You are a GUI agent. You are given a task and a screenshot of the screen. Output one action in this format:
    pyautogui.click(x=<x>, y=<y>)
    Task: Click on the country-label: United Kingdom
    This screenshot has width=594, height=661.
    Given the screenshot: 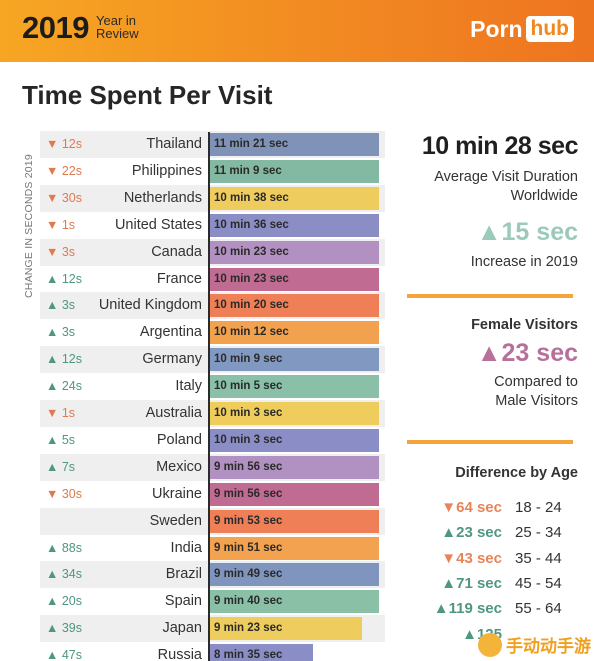 What is the action you would take?
    pyautogui.click(x=150, y=305)
    